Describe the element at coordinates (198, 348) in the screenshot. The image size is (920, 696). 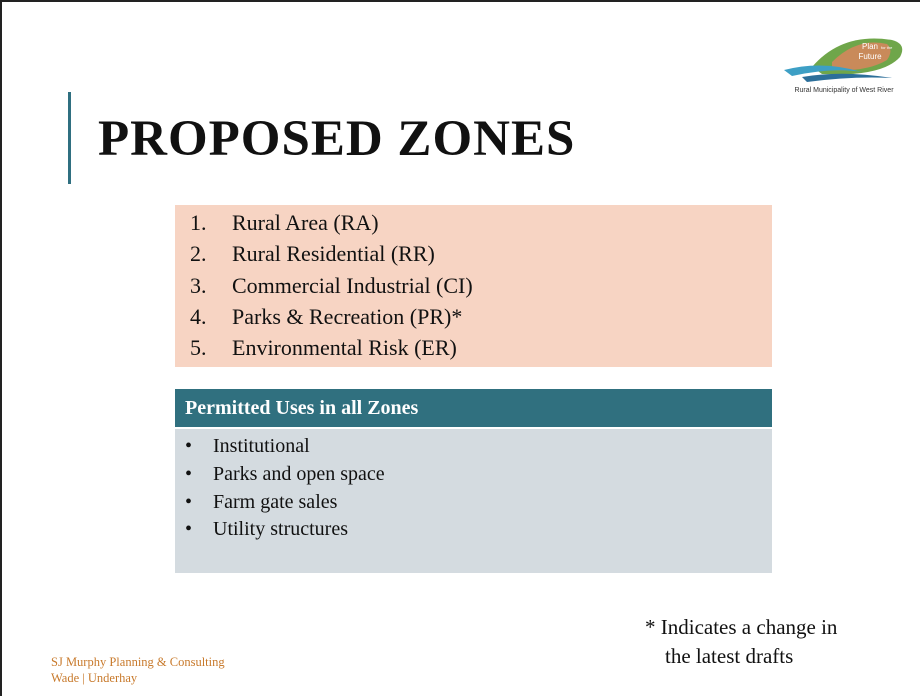
I see `zone-number: 5.` at that location.